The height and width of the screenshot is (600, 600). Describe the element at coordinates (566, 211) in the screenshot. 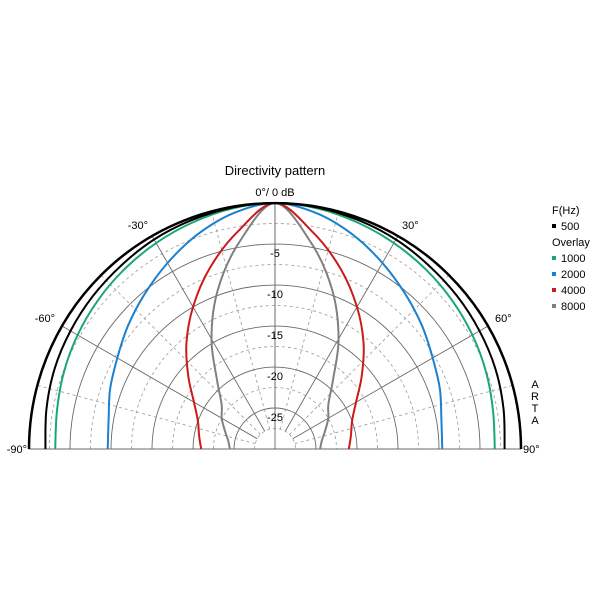

I see `legend-header: F(Hz)` at that location.